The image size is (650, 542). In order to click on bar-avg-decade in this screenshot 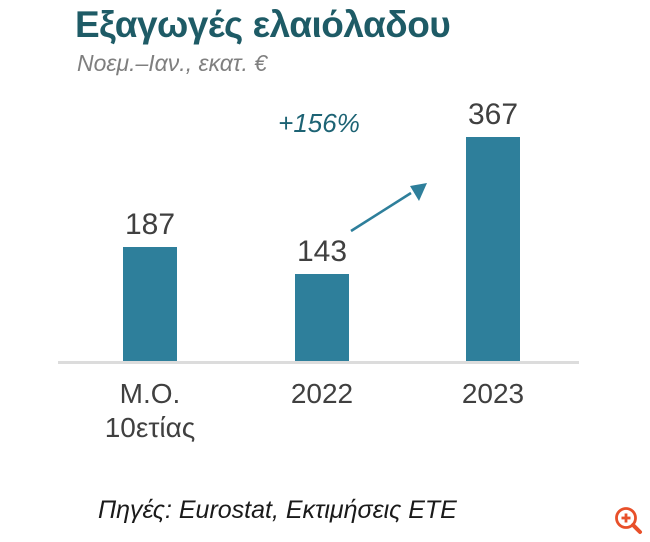, I will do `click(150, 304)`.